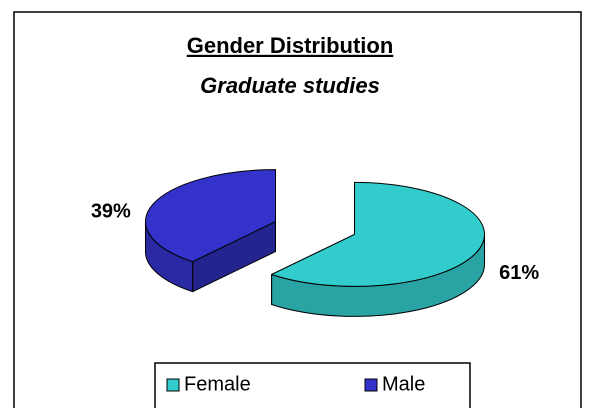 The height and width of the screenshot is (408, 597). What do you see at coordinates (290, 85) in the screenshot?
I see `chart-subtitle: Graduate studies` at bounding box center [290, 85].